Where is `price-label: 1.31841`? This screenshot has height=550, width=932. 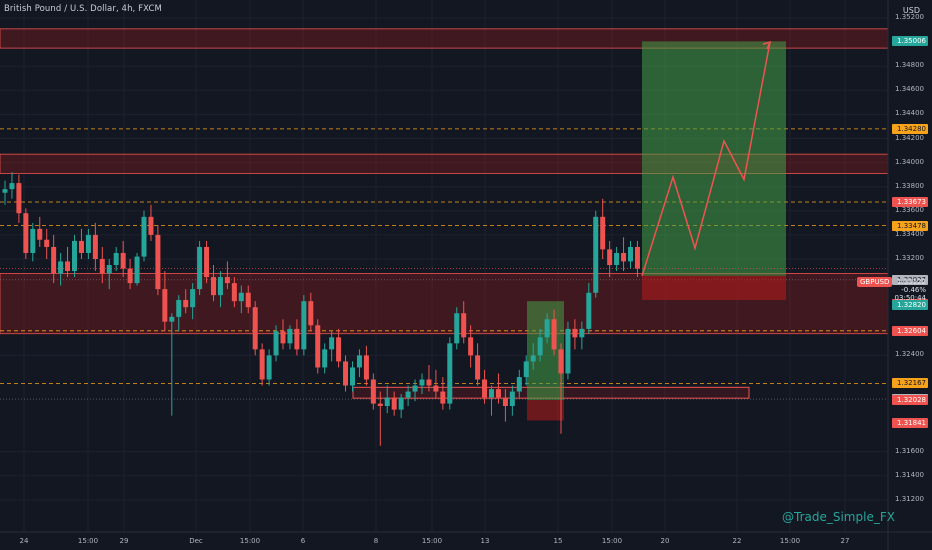 price-label: 1.31841 is located at coordinates (910, 422).